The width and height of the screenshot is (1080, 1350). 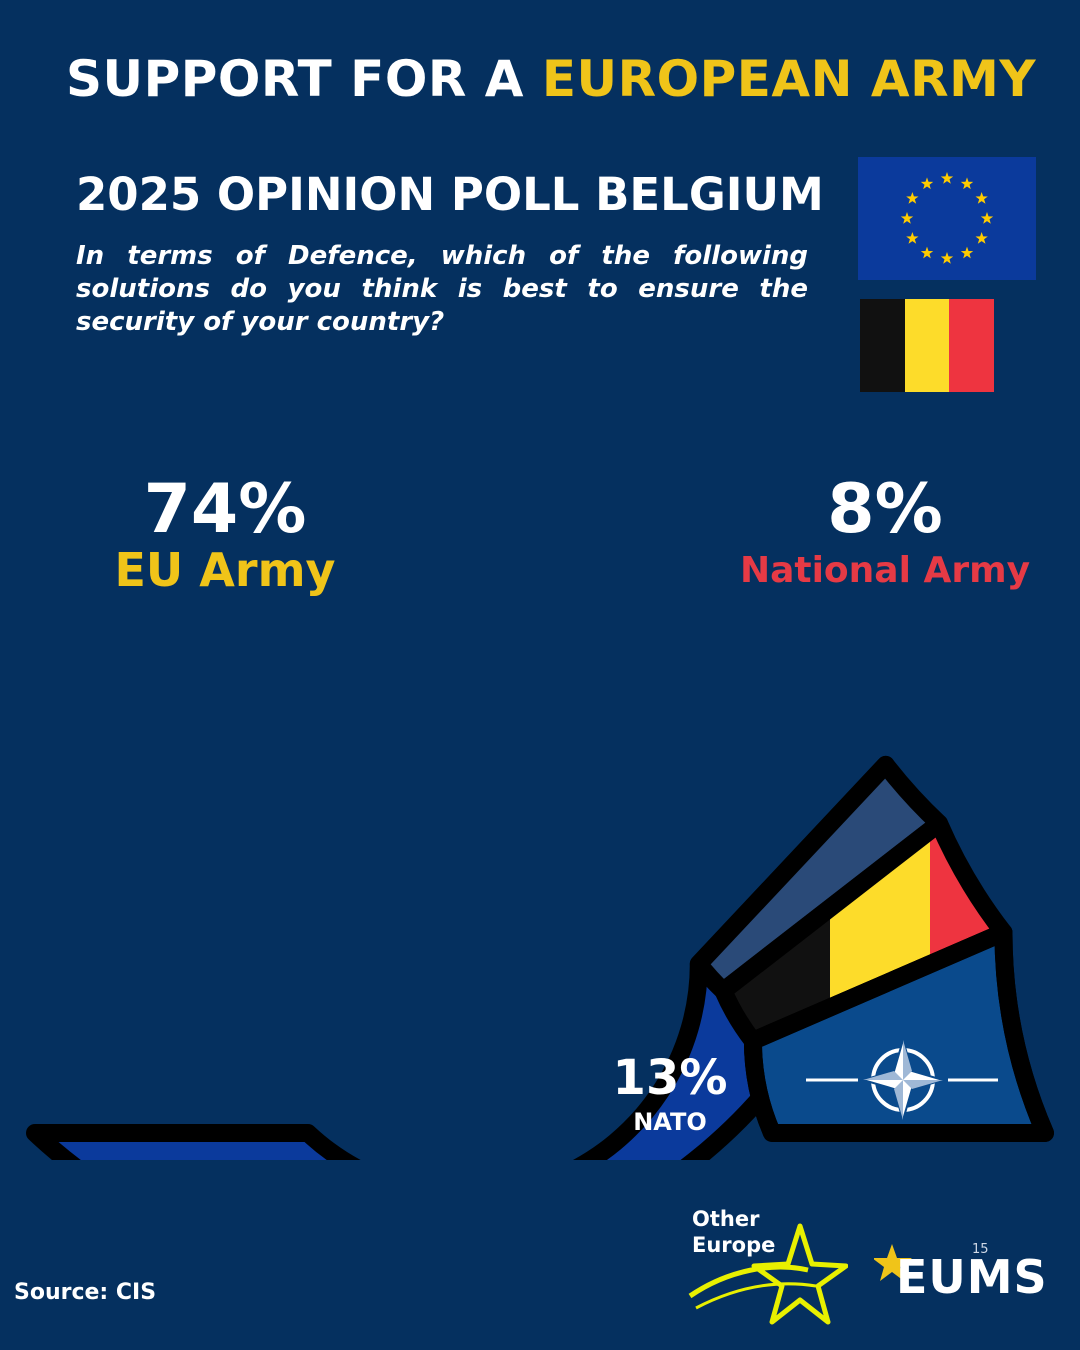 I want to click on national-army-label: National Army, so click(x=885, y=570).